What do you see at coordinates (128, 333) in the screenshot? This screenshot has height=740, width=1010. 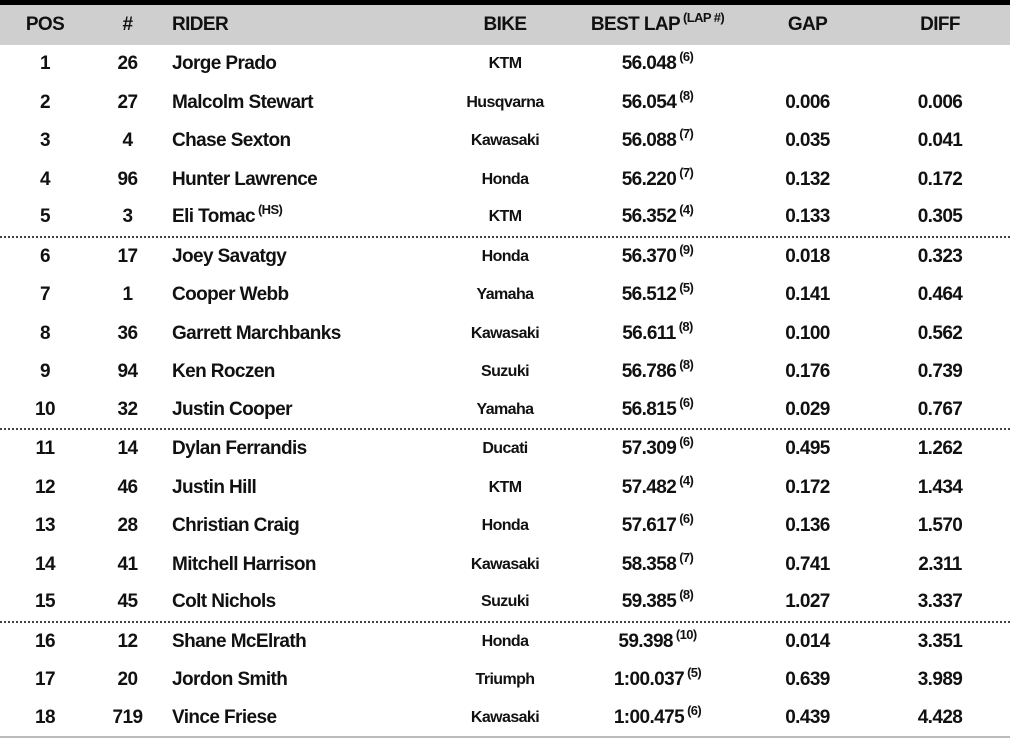 I see `number-cell: 36` at bounding box center [128, 333].